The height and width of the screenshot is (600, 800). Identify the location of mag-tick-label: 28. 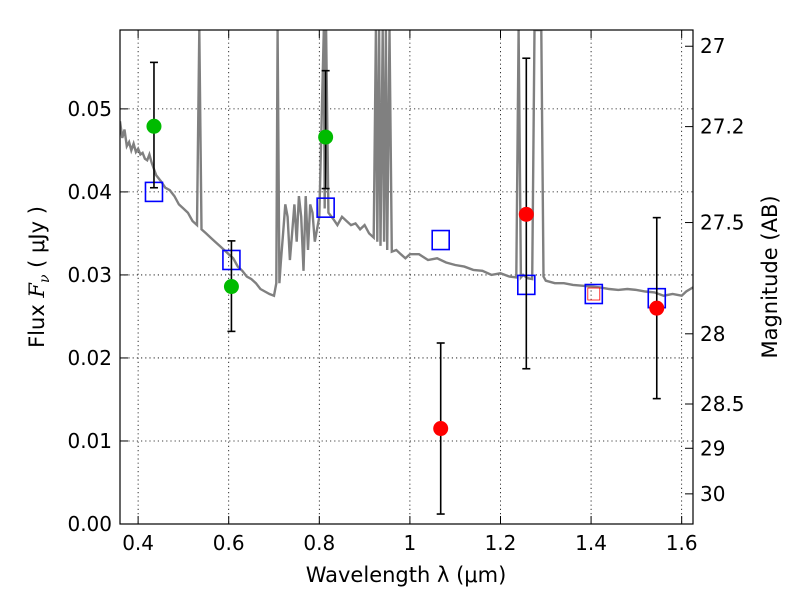
(712, 334).